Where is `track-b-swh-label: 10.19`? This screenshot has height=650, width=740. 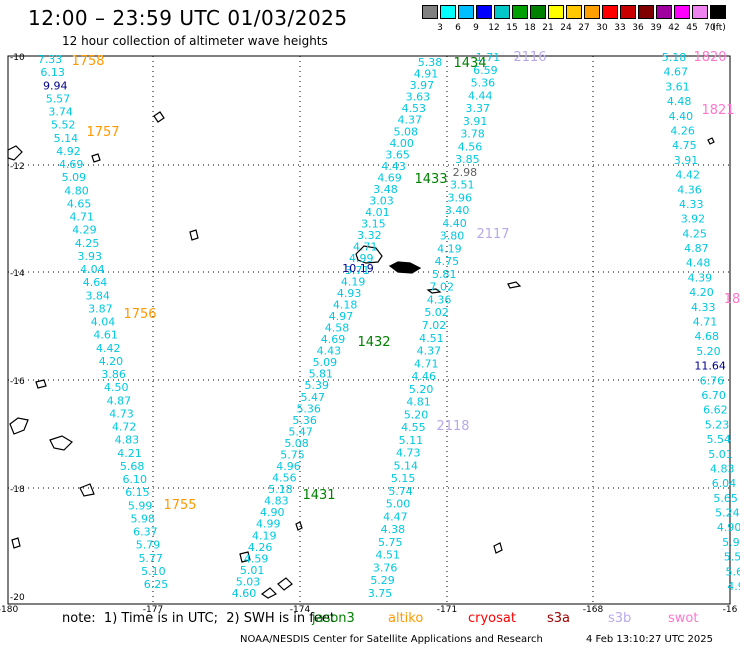
track-b-swh-label: 10.19 is located at coordinates (358, 268).